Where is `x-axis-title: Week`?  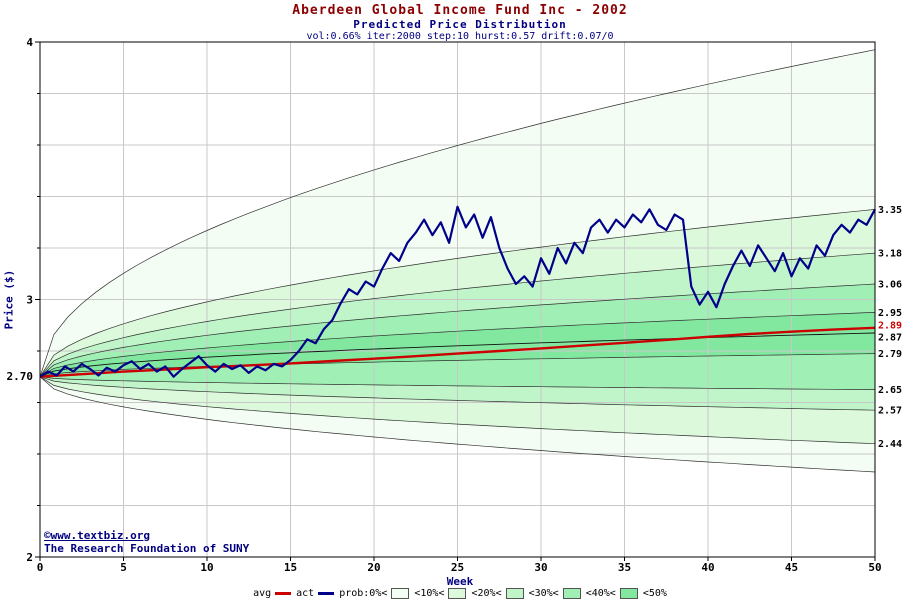 x-axis-title: Week is located at coordinates (460, 581).